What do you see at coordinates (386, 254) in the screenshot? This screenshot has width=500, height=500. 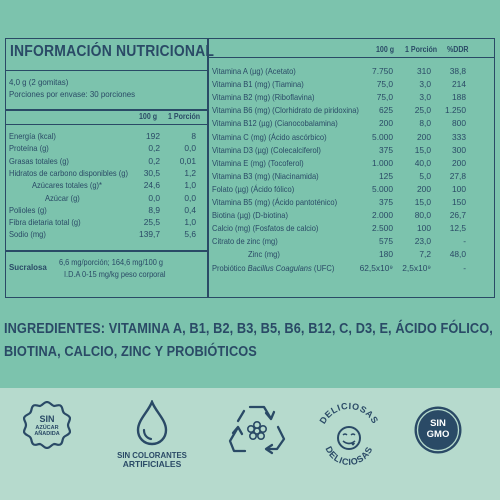 I see `vitamin-value-100g: 180` at bounding box center [386, 254].